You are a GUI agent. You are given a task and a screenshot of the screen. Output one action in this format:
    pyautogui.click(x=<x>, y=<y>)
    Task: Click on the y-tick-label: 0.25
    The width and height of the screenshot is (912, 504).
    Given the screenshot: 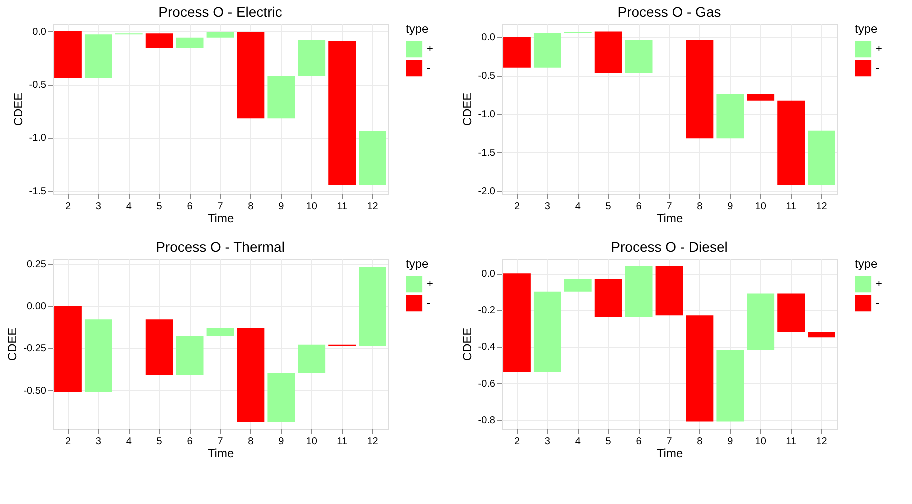 What is the action you would take?
    pyautogui.click(x=37, y=265)
    